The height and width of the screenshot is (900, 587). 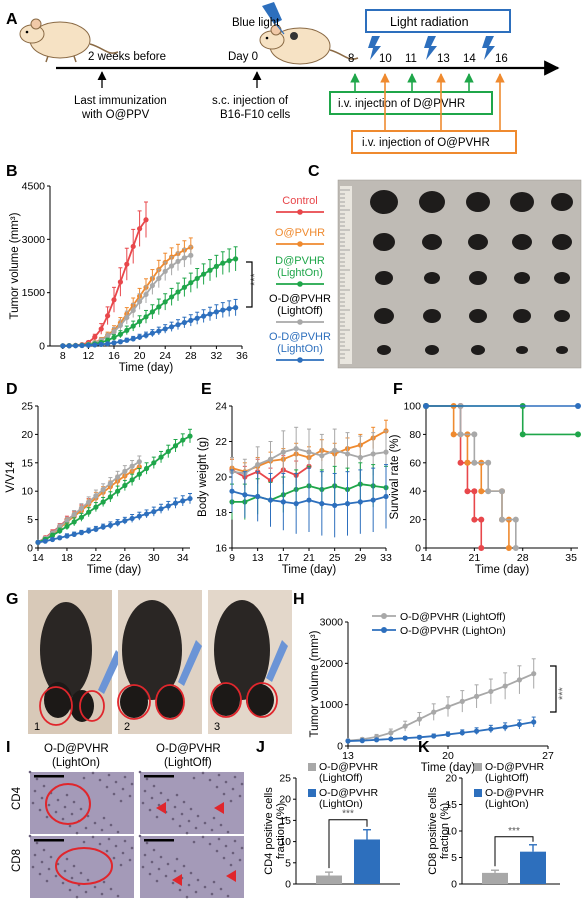 I want to click on x-tick-label: 12, so click(x=89, y=356).